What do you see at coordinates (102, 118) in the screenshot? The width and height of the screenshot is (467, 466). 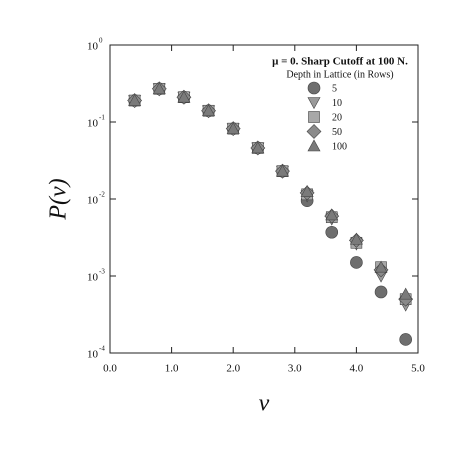 I see `y-tick-exponent: -1` at bounding box center [102, 118].